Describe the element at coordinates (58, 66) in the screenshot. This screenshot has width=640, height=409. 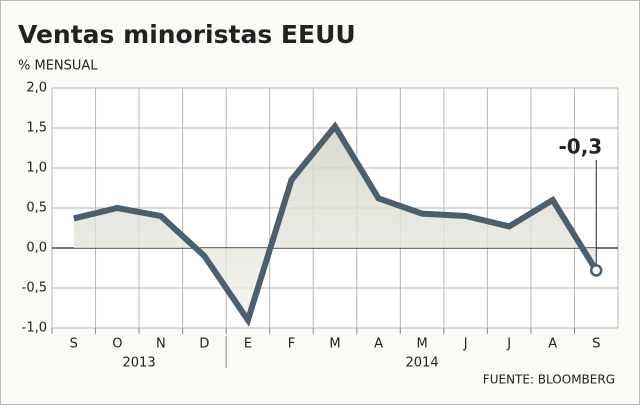
I see `chart-subtitle: % MENSUAL` at that location.